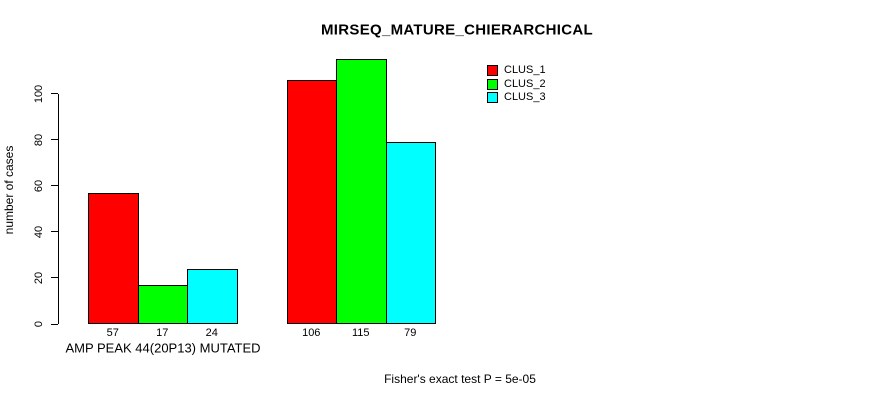 The height and width of the screenshot is (400, 890). I want to click on legend: CLUS_1 CLUS_2 CLUS_3, so click(516, 84).